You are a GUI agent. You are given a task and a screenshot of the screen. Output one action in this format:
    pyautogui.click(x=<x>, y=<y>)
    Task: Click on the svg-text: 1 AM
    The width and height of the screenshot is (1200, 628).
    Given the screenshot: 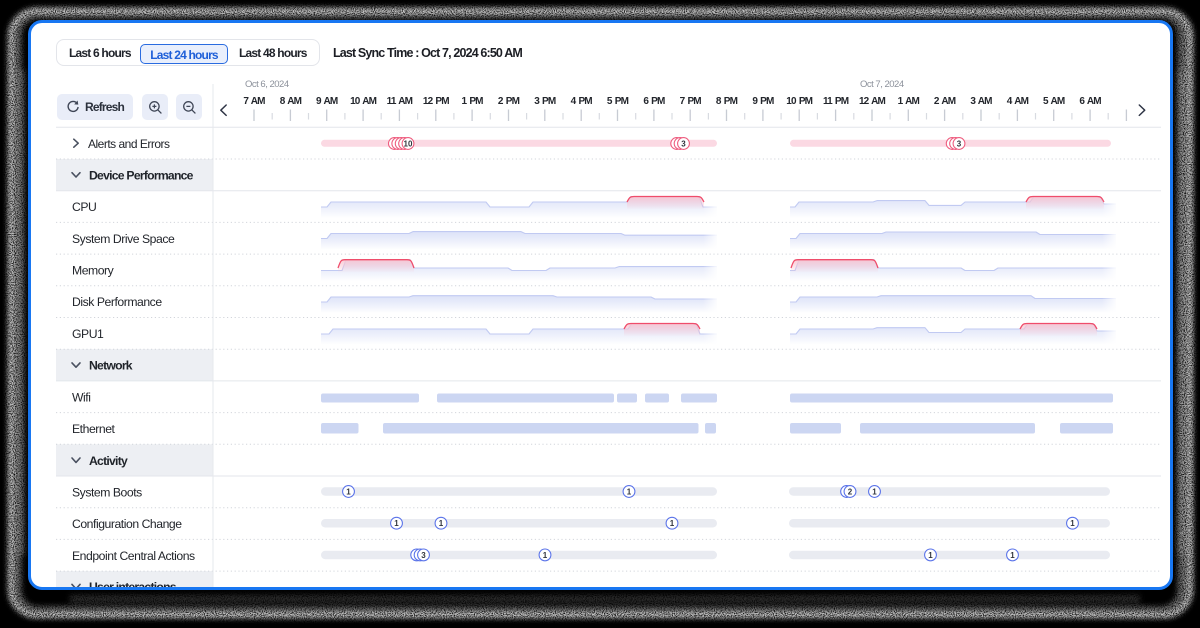 What is the action you would take?
    pyautogui.click(x=909, y=101)
    